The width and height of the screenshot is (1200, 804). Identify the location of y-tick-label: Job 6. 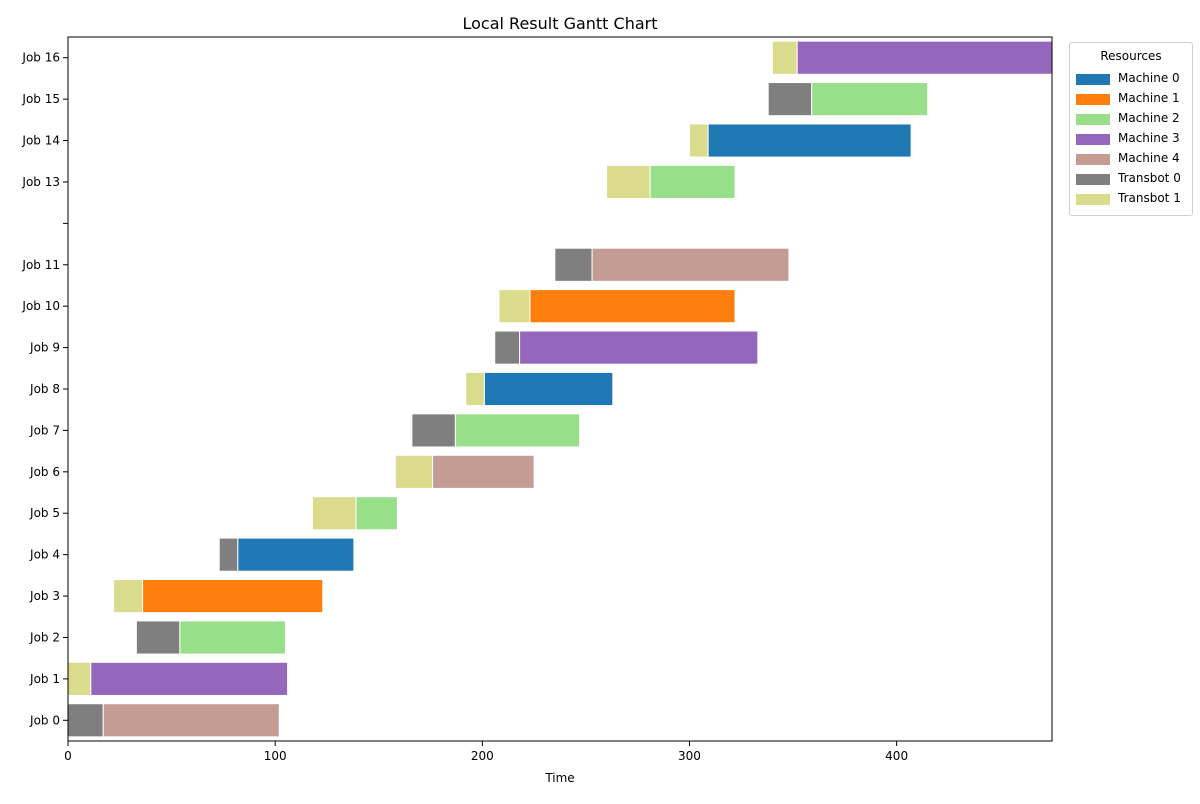
(44, 472).